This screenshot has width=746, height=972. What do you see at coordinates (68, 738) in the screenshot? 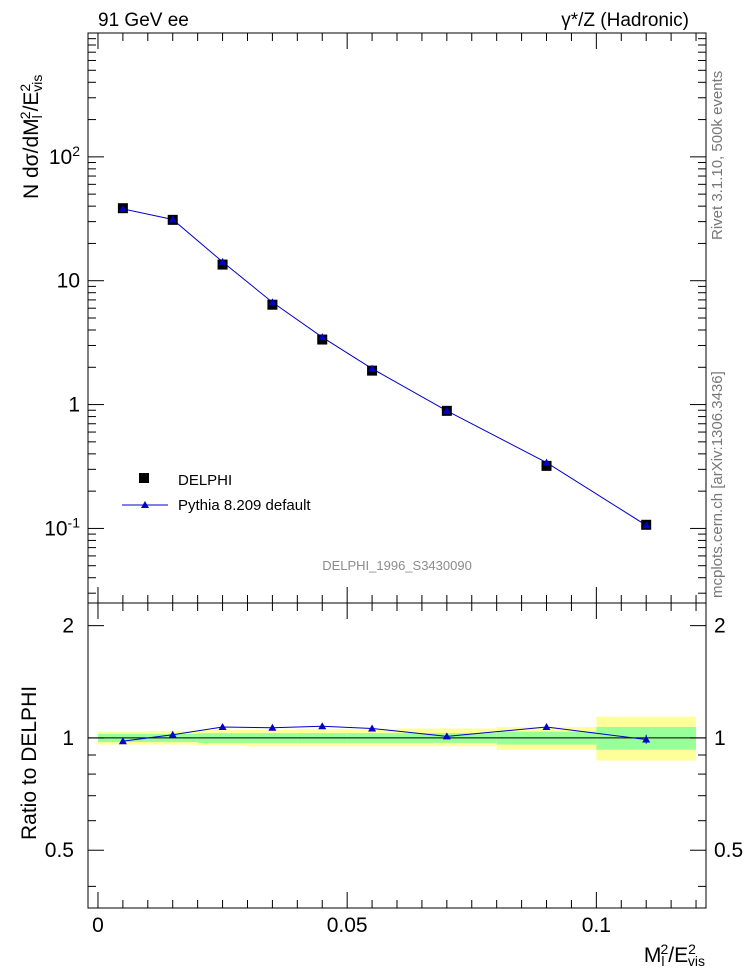
I see `ratio-y-tick-label: 1` at bounding box center [68, 738].